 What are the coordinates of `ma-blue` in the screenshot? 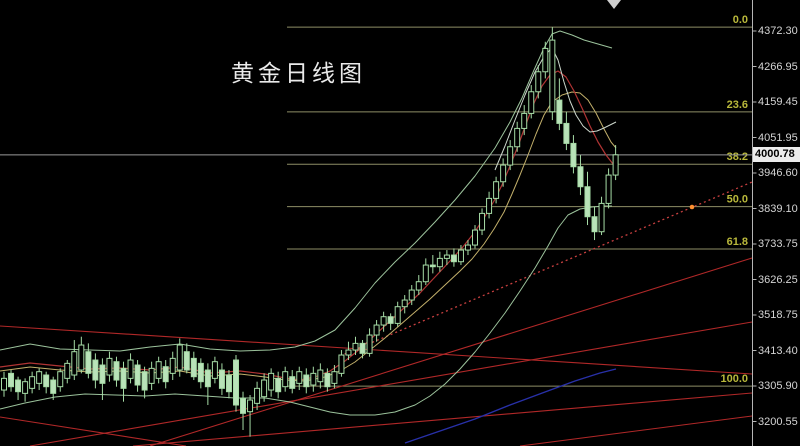 It's located at (510, 406).